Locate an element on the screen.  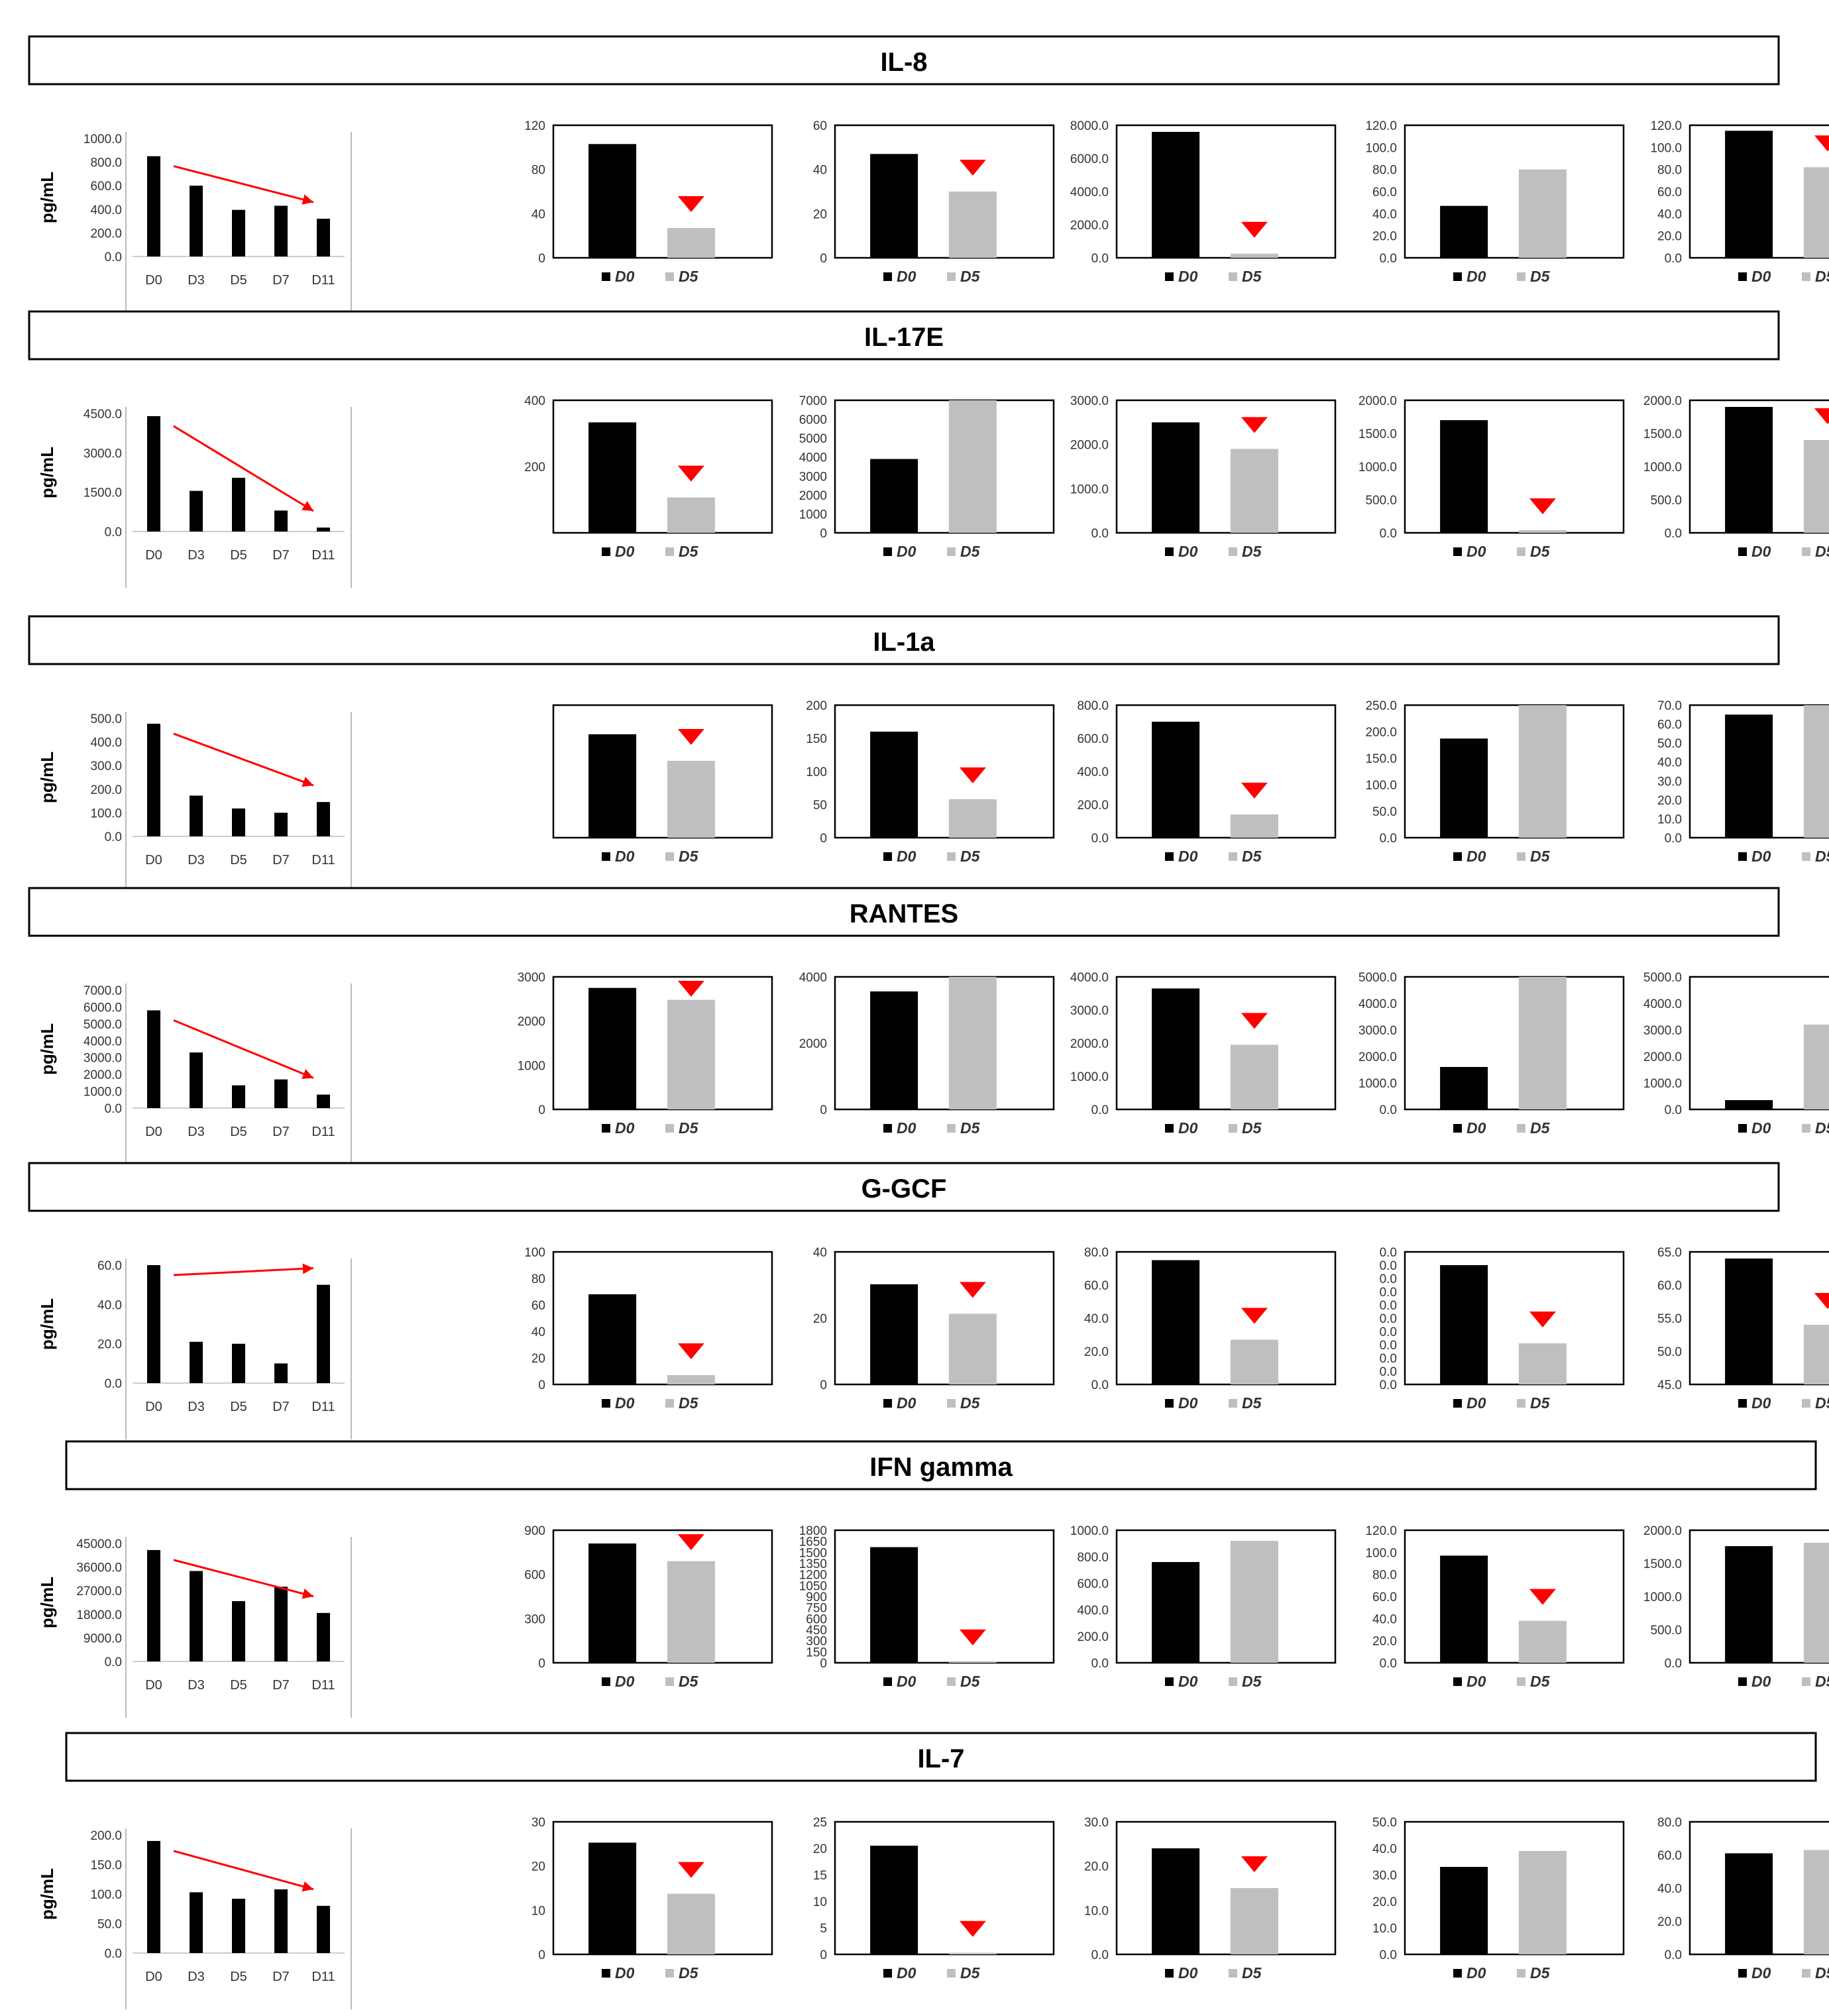
d0-d5-chart: 0.0 200.0 400.0 600.0 800.0 D0 D5 is located at coordinates (1207, 782).